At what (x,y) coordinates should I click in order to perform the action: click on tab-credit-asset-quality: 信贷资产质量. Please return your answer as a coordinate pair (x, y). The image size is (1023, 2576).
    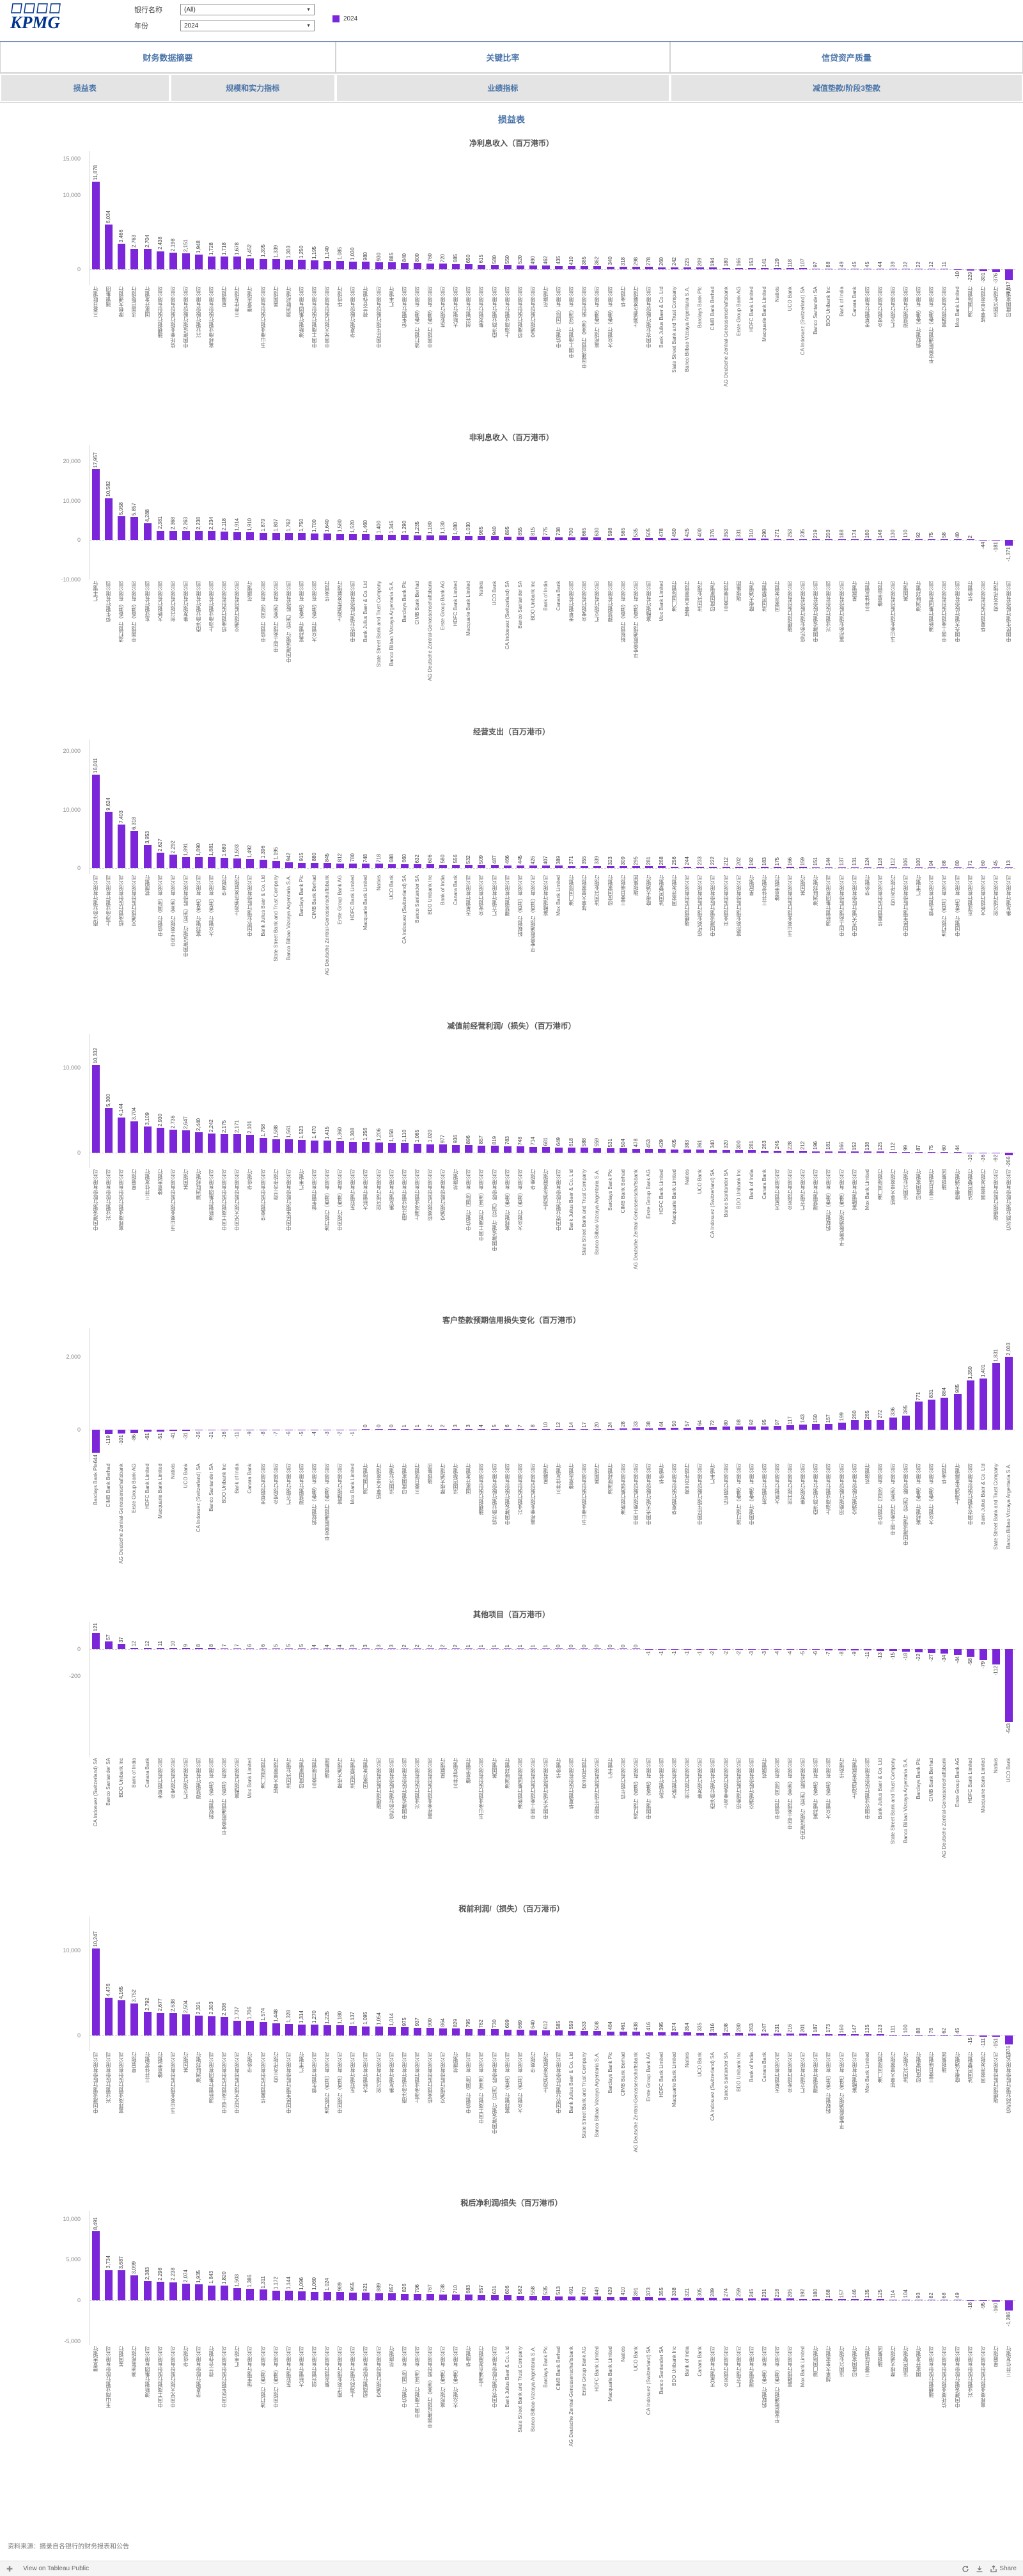
    Looking at the image, I should click on (846, 57).